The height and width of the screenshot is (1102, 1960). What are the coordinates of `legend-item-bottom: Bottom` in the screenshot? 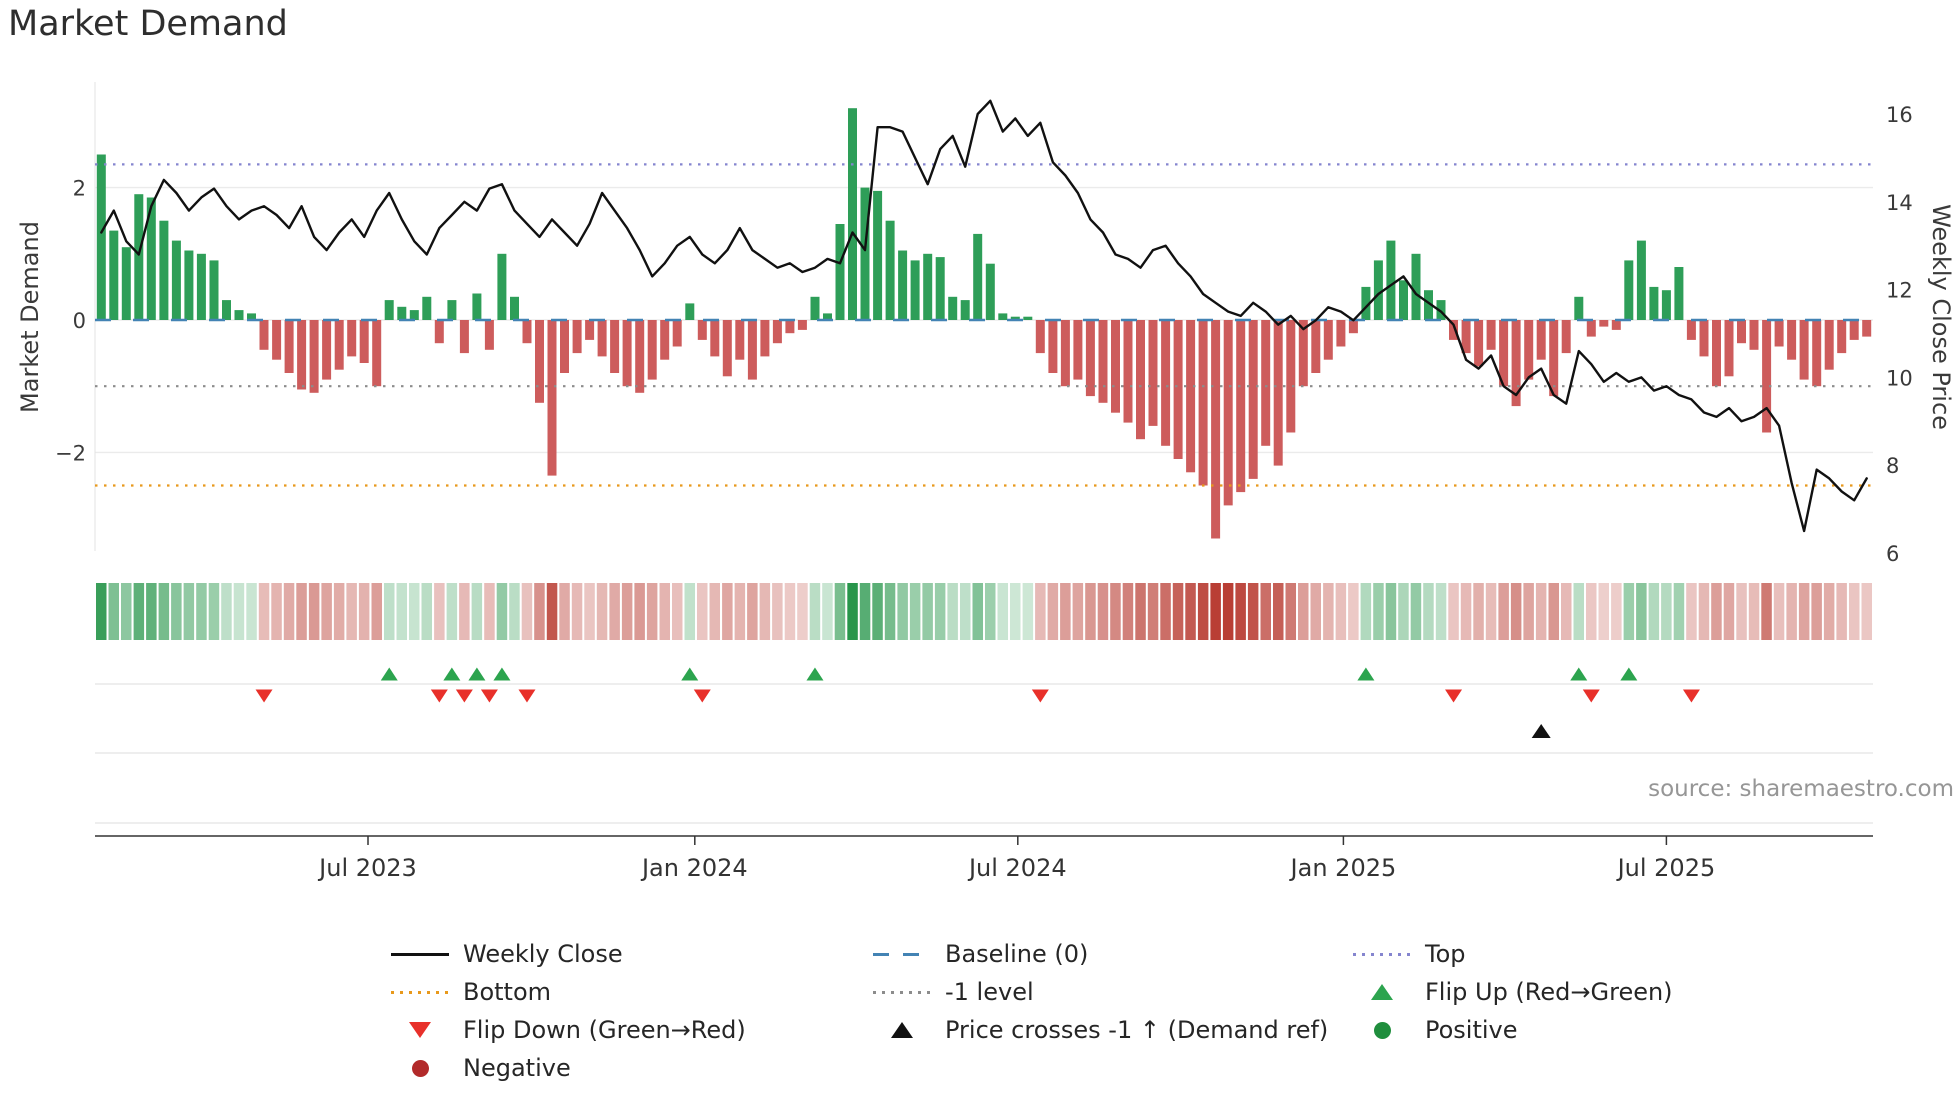 It's located at (470, 992).